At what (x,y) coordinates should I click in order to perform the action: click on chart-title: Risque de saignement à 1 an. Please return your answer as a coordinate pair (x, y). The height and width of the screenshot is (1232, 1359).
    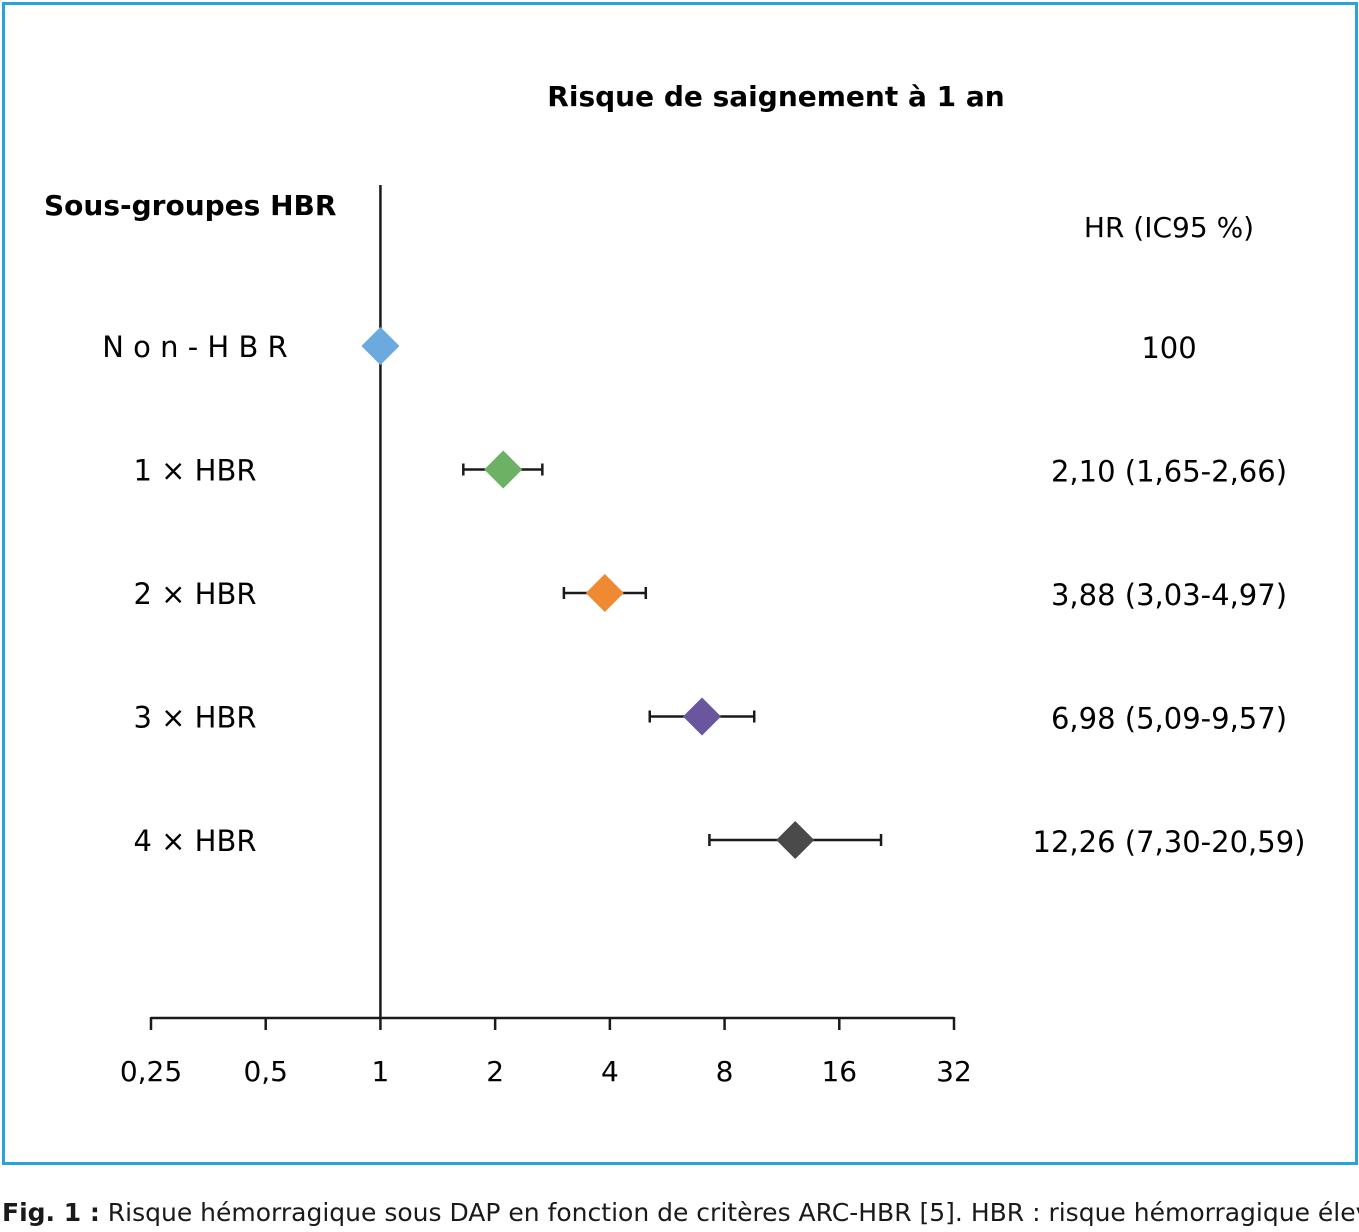
    Looking at the image, I should click on (775, 96).